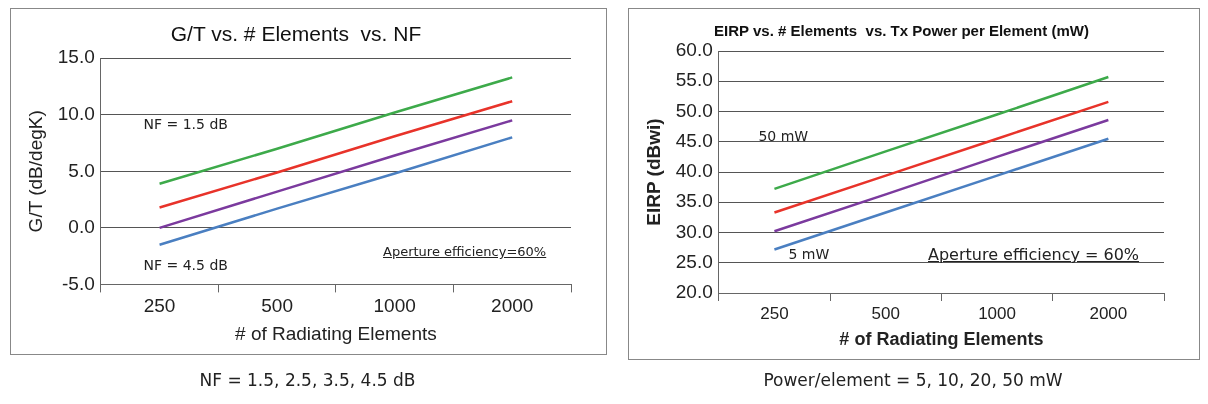 Image resolution: width=1208 pixels, height=404 pixels. Describe the element at coordinates (296, 34) in the screenshot. I see `chart-title: G/T vs. # Elements vs. NF` at that location.